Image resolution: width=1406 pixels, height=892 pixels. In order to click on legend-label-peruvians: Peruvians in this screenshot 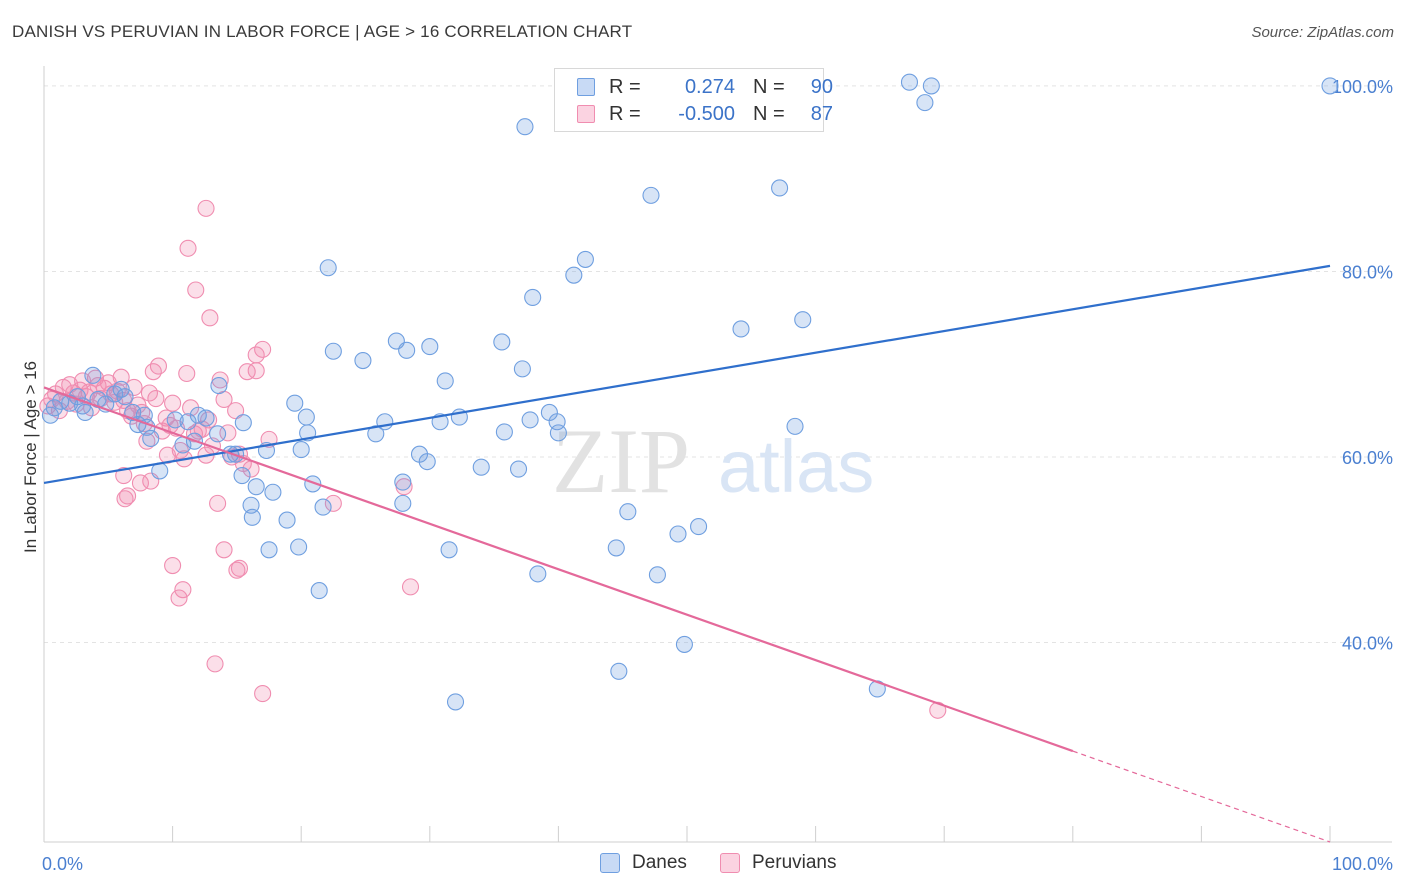, I will do `click(794, 862)`.